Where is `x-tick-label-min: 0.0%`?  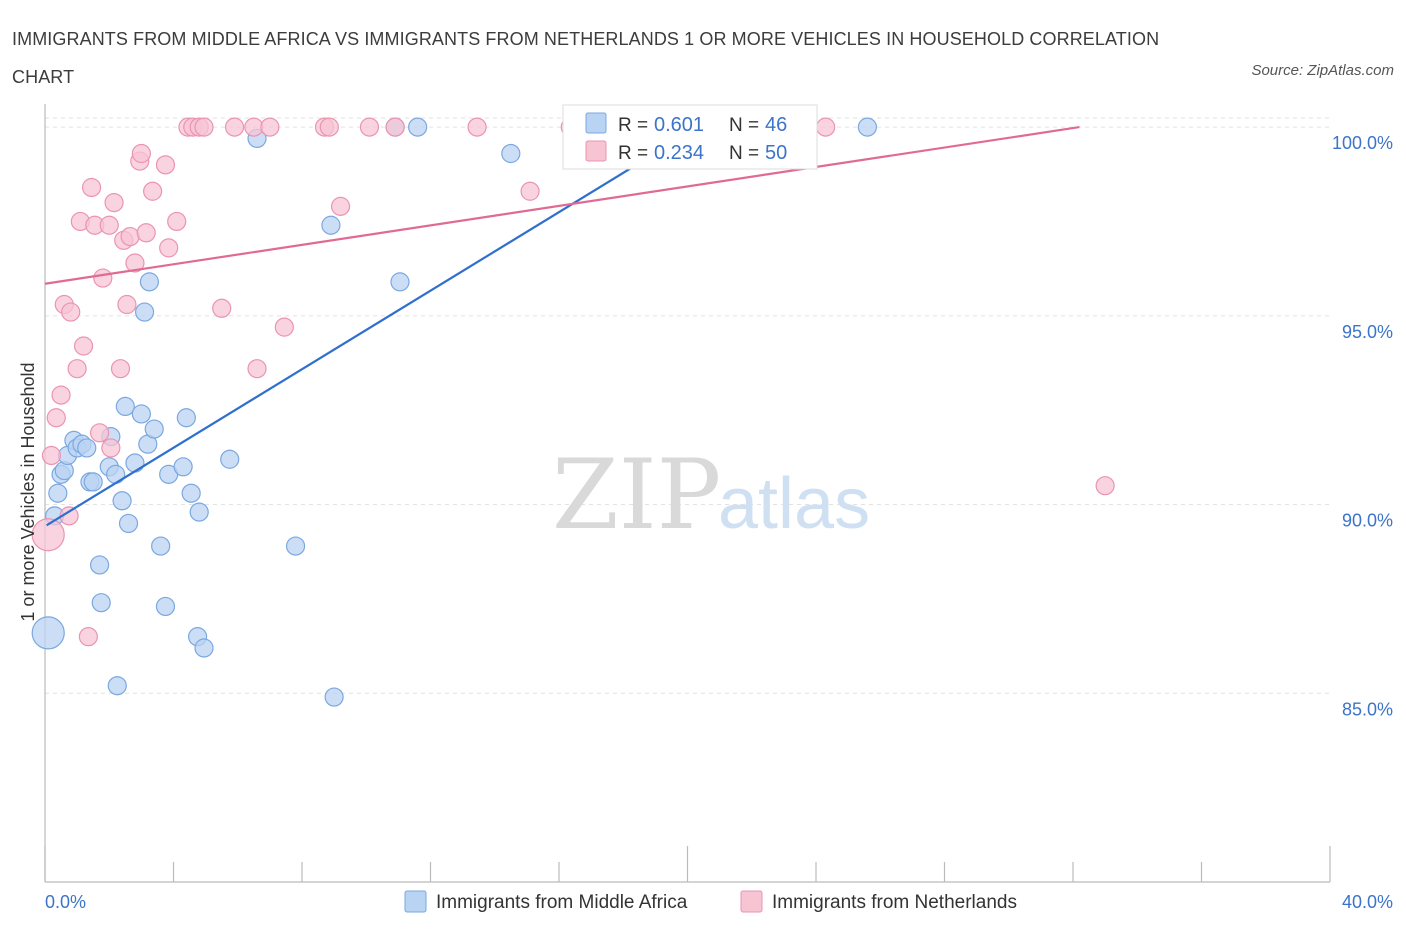 x-tick-label-min: 0.0% is located at coordinates (65, 902).